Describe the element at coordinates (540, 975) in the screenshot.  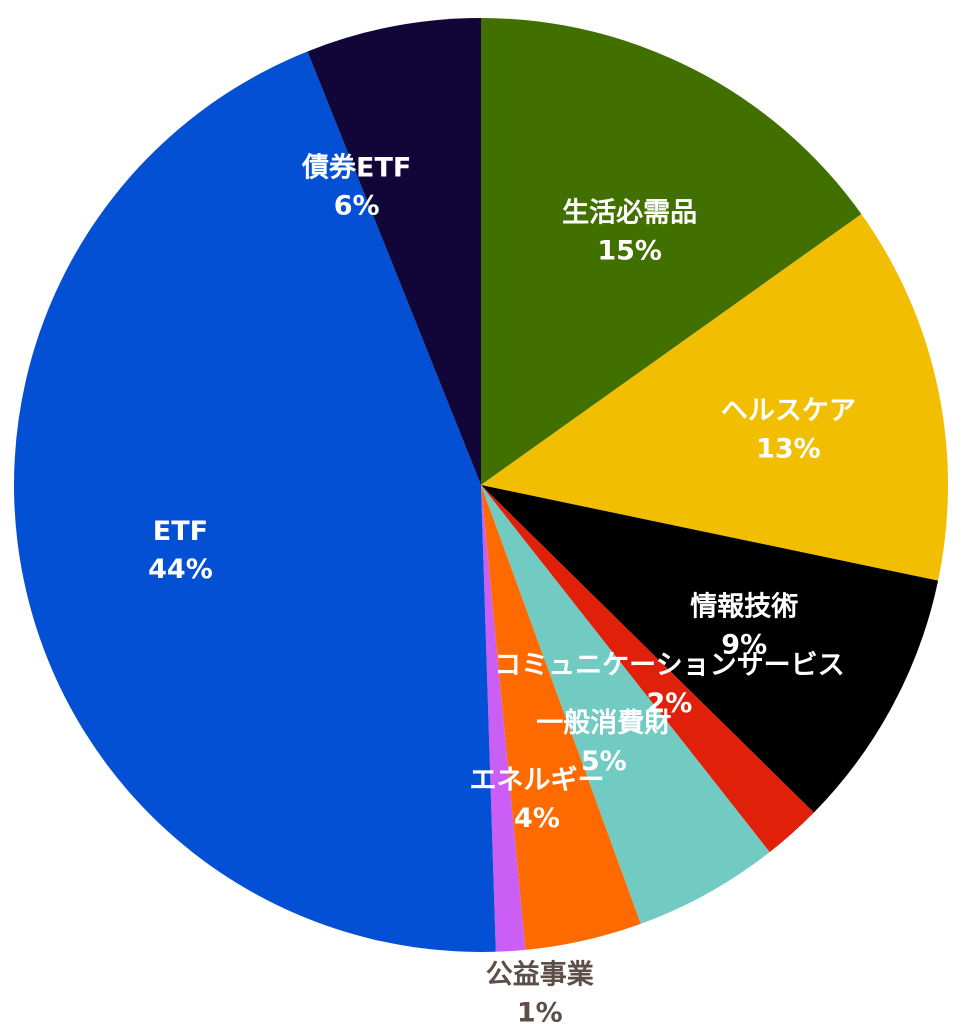
I see `slice-label: 公益事業` at that location.